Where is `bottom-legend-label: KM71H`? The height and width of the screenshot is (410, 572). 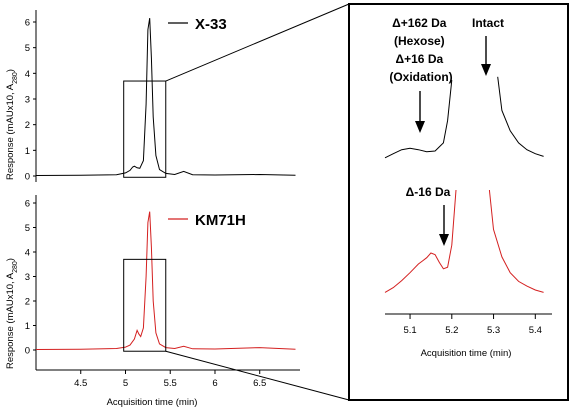
bottom-legend-label: KM71H is located at coordinates (220, 220).